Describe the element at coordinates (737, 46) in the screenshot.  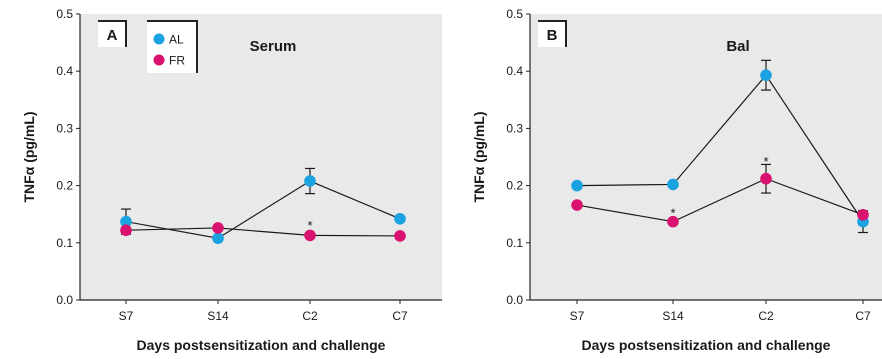
I see `chart-title: Bal` at that location.